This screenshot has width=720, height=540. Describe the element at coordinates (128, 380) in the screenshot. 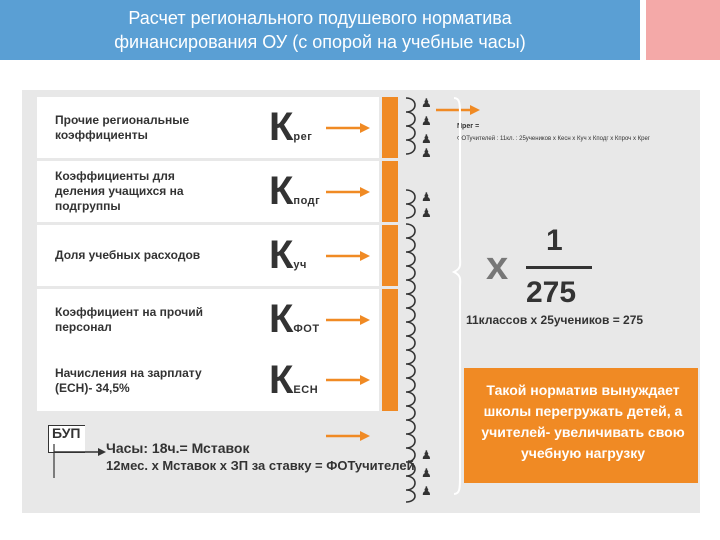

I see `row-label: Начисления на зарплату (ЕСН)- 34,5%` at that location.